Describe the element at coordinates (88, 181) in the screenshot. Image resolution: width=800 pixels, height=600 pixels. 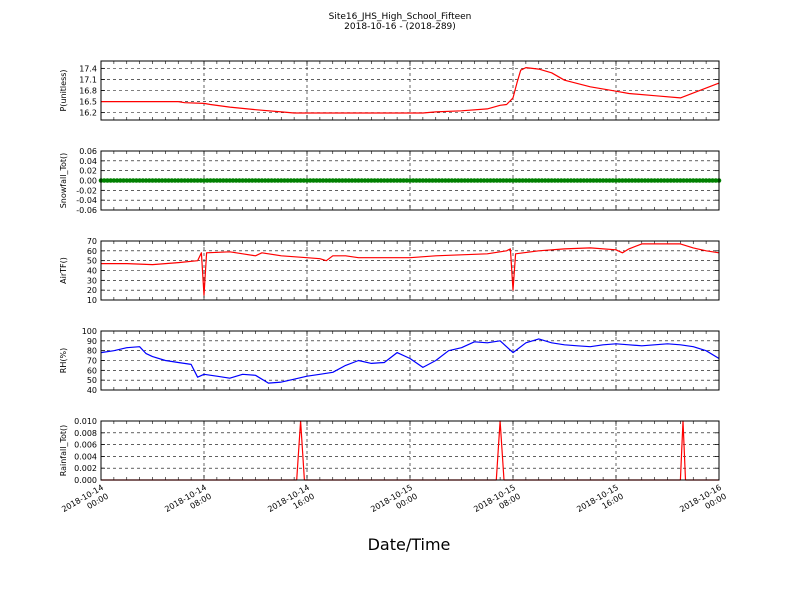
I see `y-tick-label: 0.00` at that location.